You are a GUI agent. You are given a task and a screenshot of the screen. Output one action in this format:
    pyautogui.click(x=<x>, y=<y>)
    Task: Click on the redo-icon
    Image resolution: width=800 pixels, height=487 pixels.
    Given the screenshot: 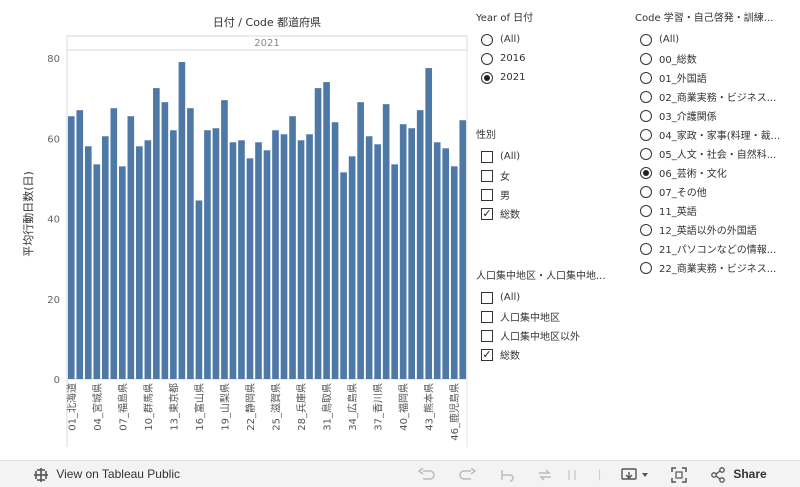 What is the action you would take?
    pyautogui.click(x=467, y=474)
    